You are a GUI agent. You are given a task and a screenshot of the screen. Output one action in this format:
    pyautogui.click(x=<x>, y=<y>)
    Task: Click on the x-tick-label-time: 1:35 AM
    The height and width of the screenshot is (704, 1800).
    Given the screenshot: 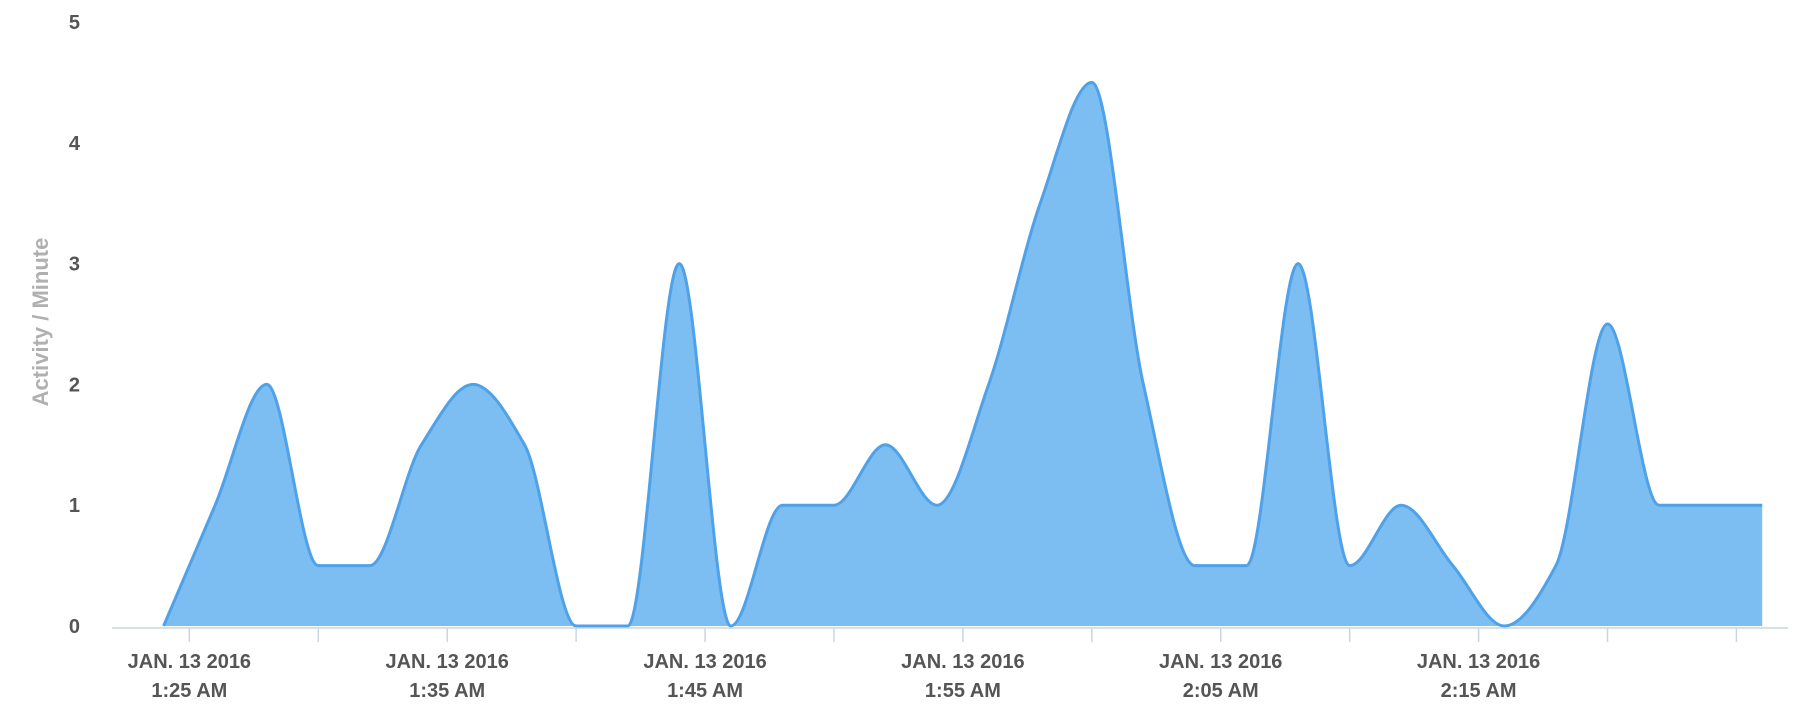 What is the action you would take?
    pyautogui.click(x=447, y=691)
    